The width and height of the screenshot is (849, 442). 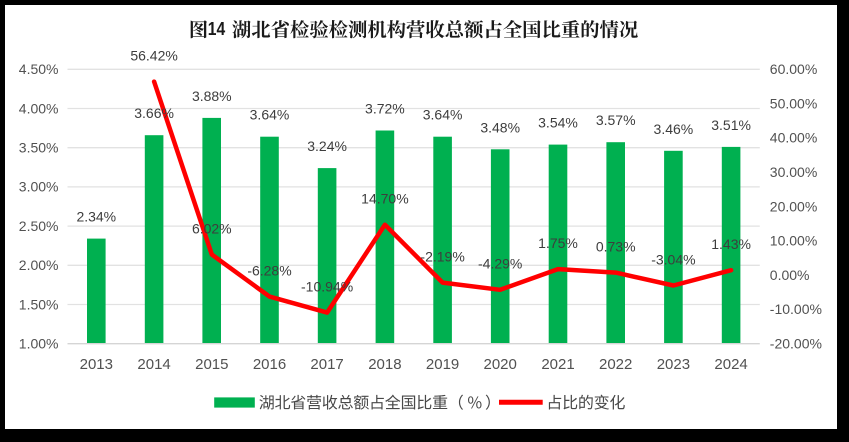 I want to click on svg-text: 3.24%, so click(x=327, y=146).